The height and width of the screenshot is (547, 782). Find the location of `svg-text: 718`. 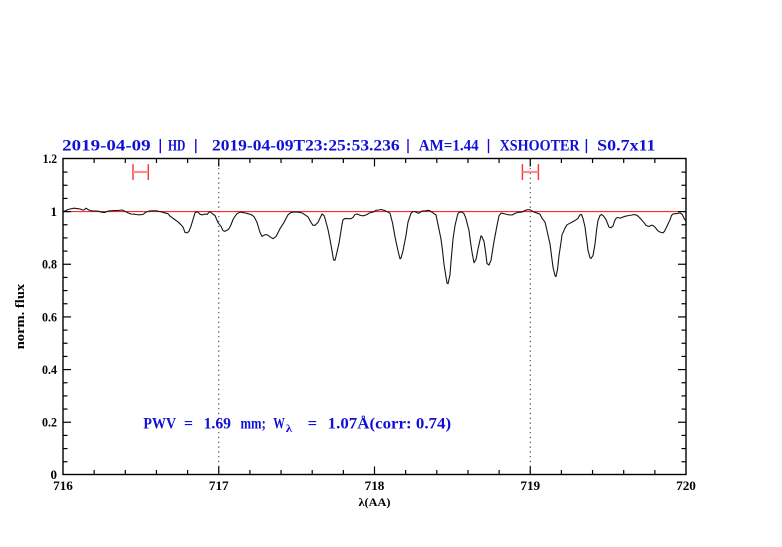

svg-text: 718 is located at coordinates (375, 486).